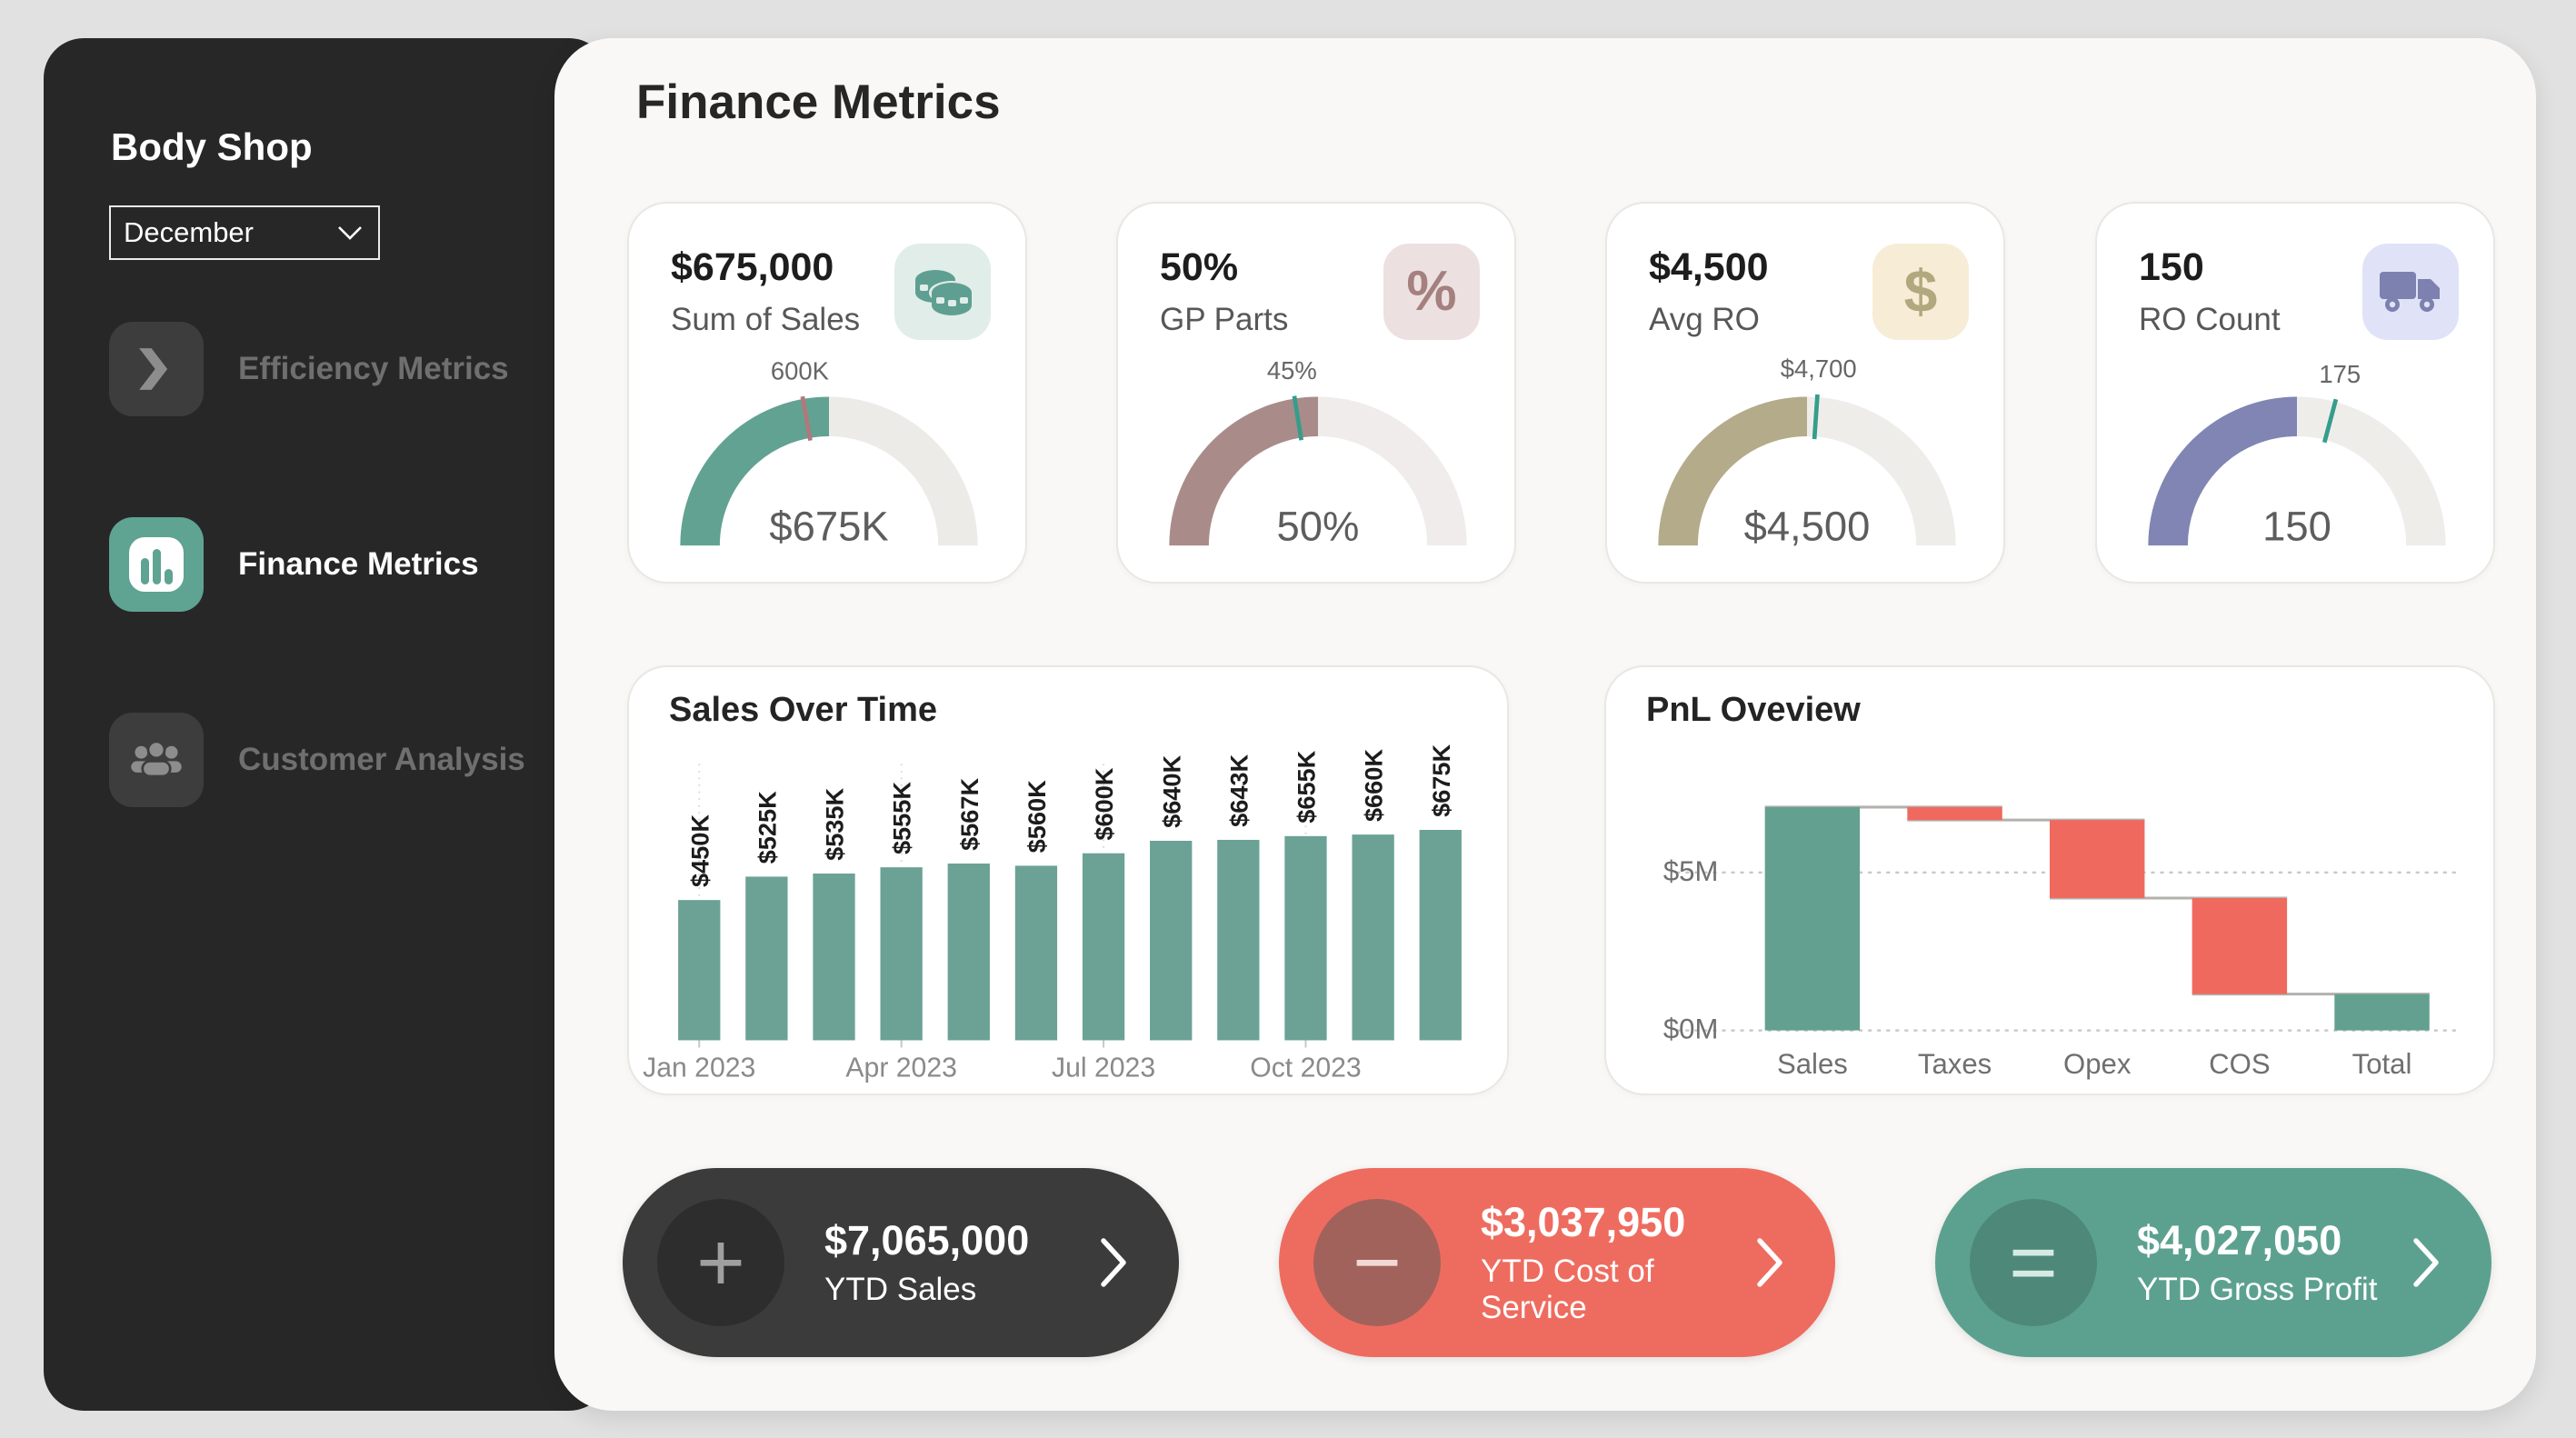 The image size is (2576, 1438). I want to click on sidebar-item-label: Customer Analysis, so click(381, 759).